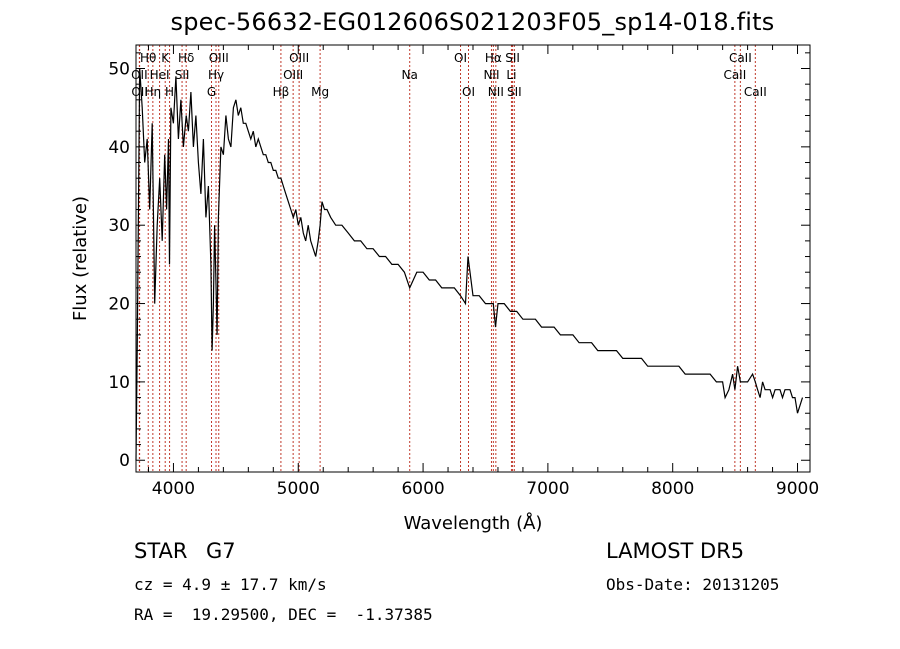 The height and width of the screenshot is (649, 900). I want to click on reference-line-label: Li, so click(511, 75).